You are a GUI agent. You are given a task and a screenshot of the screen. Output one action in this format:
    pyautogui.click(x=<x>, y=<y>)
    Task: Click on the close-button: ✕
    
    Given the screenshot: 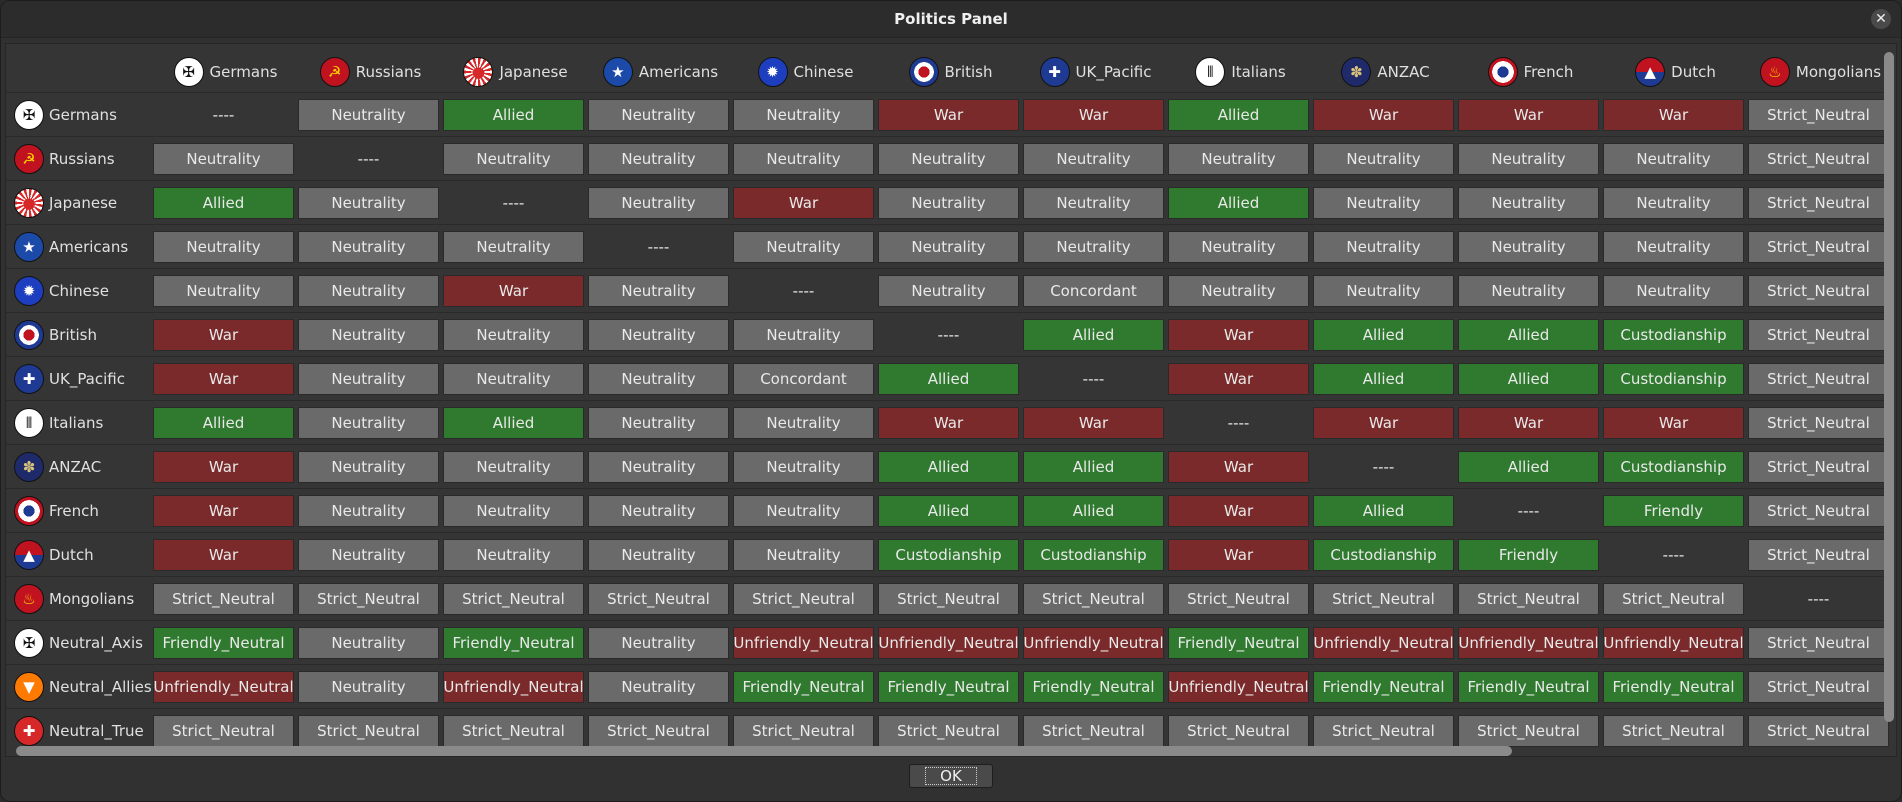 What is the action you would take?
    pyautogui.click(x=1881, y=19)
    